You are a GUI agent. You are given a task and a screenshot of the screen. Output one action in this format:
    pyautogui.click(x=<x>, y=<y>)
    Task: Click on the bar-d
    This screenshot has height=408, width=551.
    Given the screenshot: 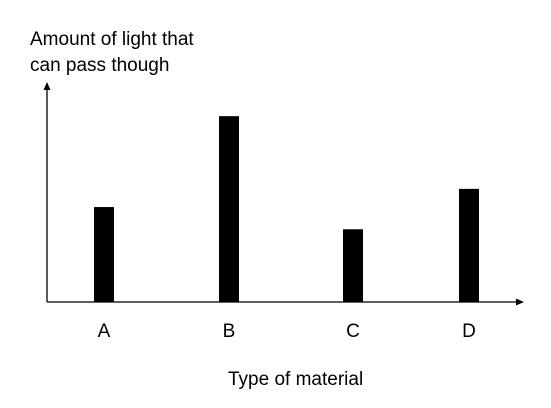 What is the action you would take?
    pyautogui.click(x=469, y=245)
    